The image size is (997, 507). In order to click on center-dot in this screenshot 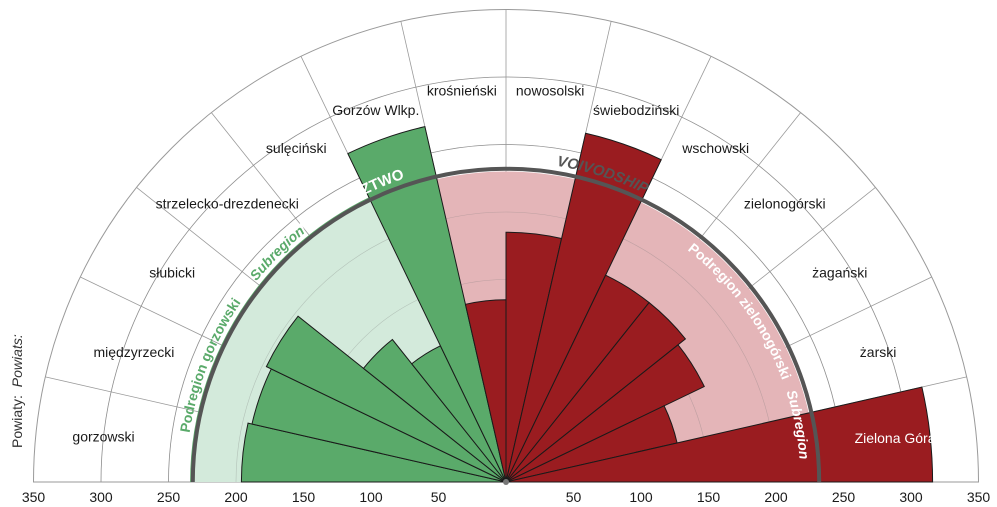, I will do `click(506, 482)`.